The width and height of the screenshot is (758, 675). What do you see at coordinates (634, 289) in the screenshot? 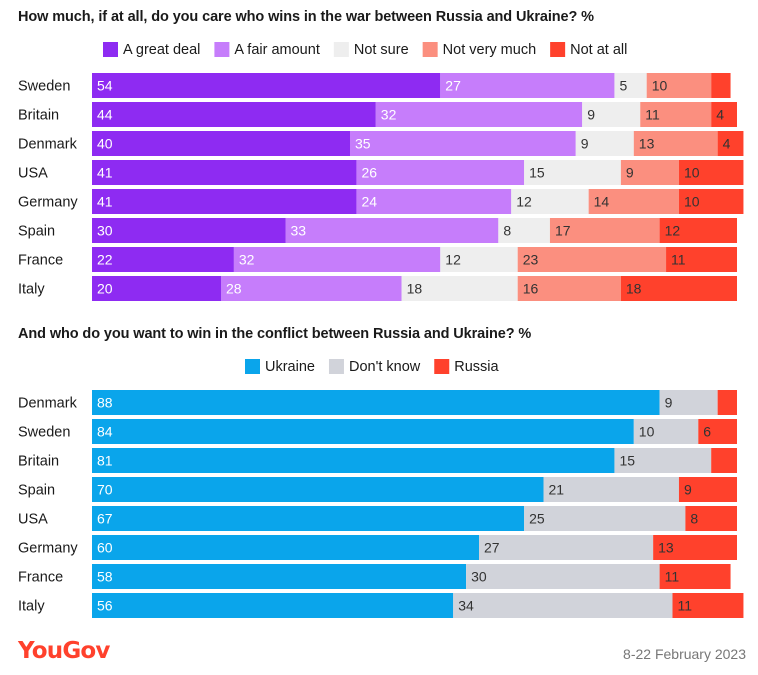
I see `chart1-data-label-italy-not-at-all: 18` at bounding box center [634, 289].